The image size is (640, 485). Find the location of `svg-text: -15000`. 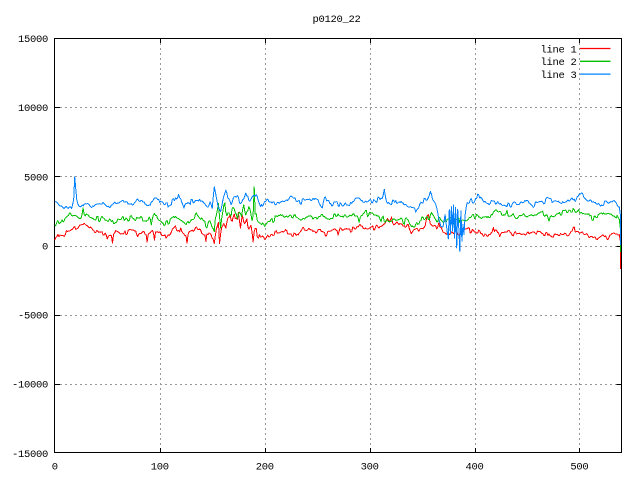

svg-text: -15000 is located at coordinates (30, 455).